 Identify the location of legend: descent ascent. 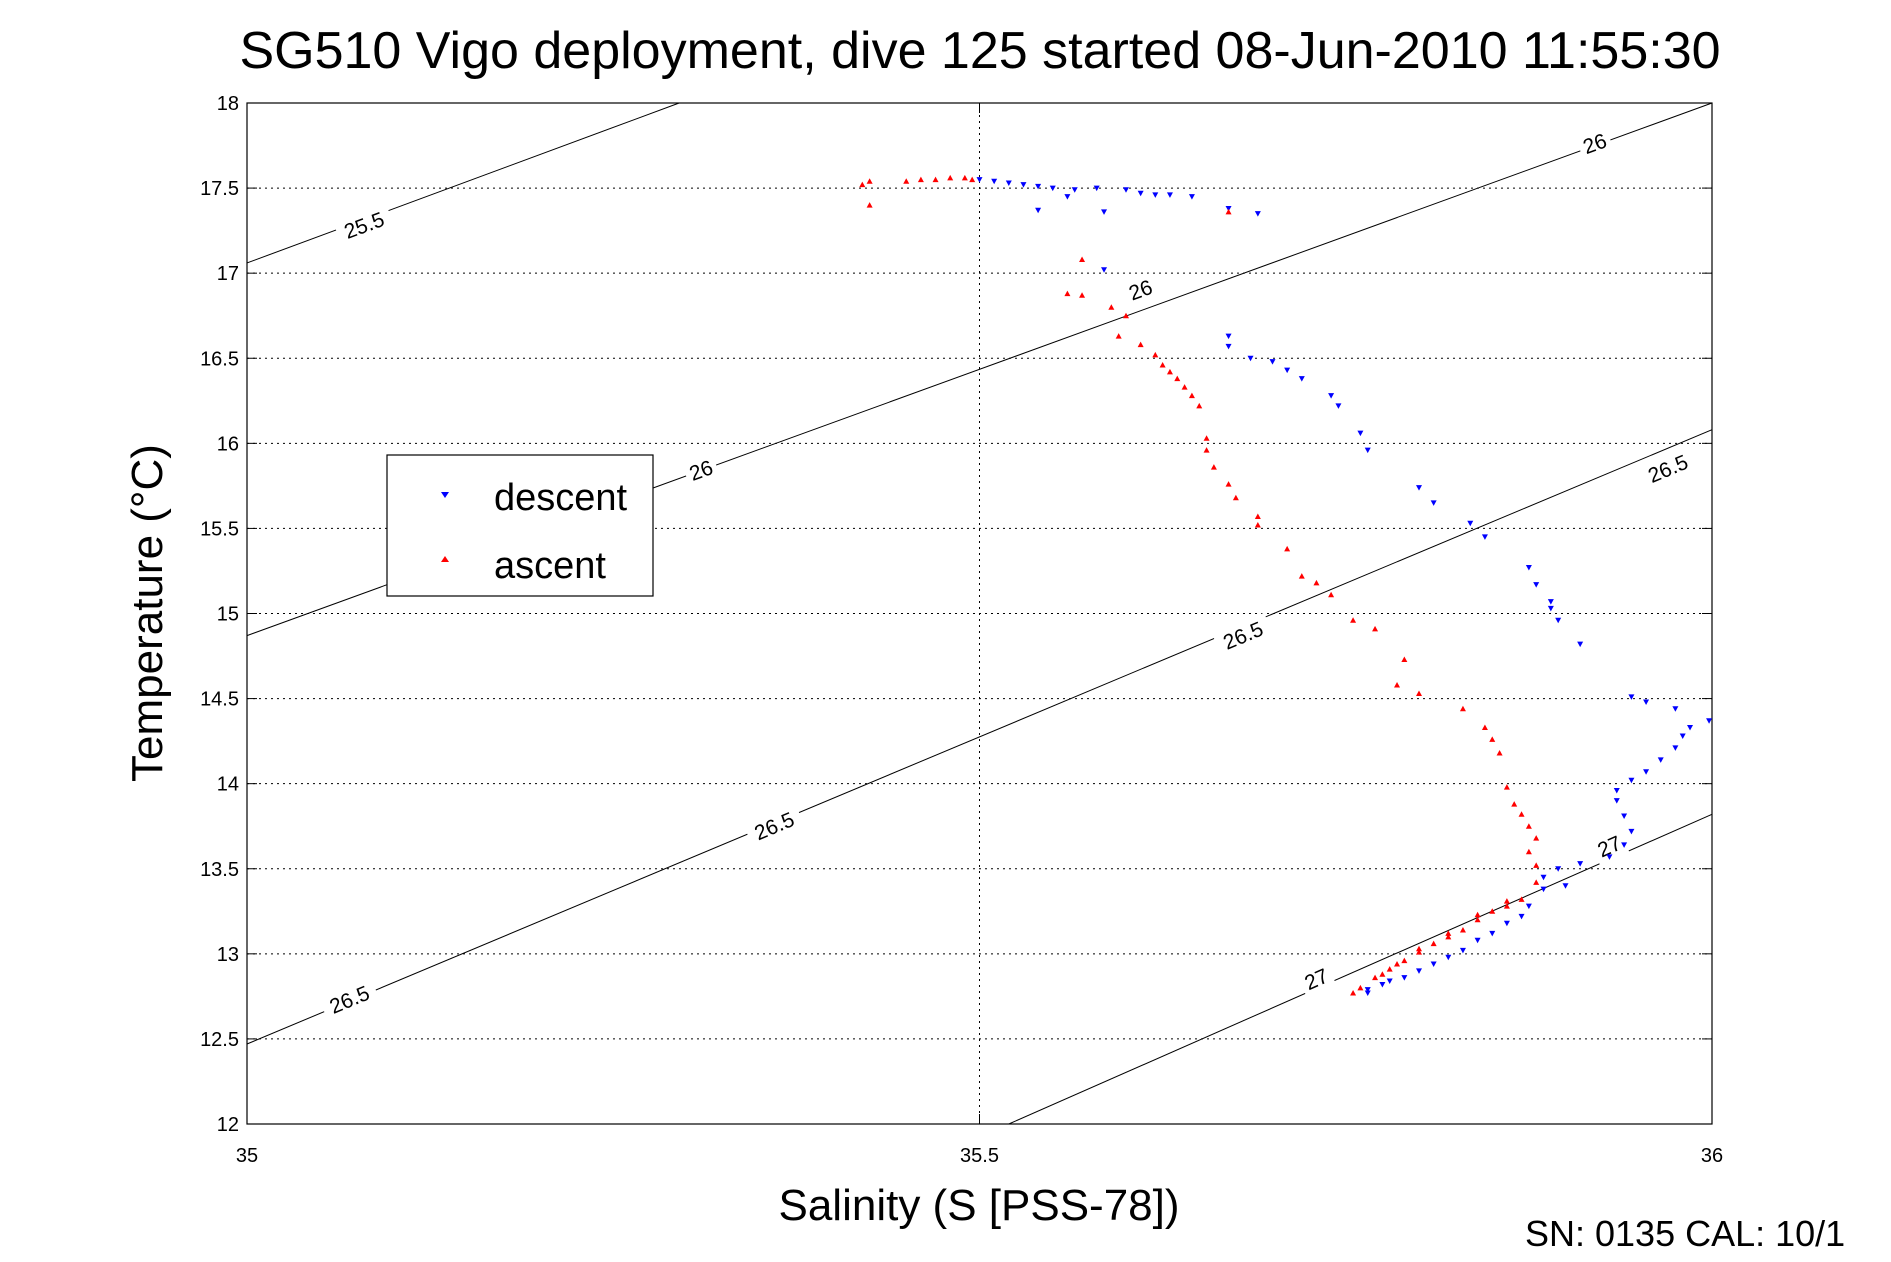
(520, 525).